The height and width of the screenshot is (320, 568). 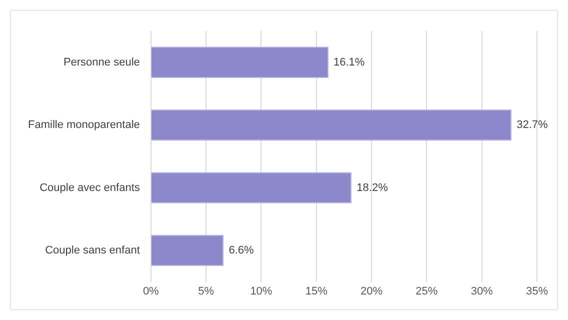 What do you see at coordinates (151, 291) in the screenshot?
I see `x-tick-label: 0%` at bounding box center [151, 291].